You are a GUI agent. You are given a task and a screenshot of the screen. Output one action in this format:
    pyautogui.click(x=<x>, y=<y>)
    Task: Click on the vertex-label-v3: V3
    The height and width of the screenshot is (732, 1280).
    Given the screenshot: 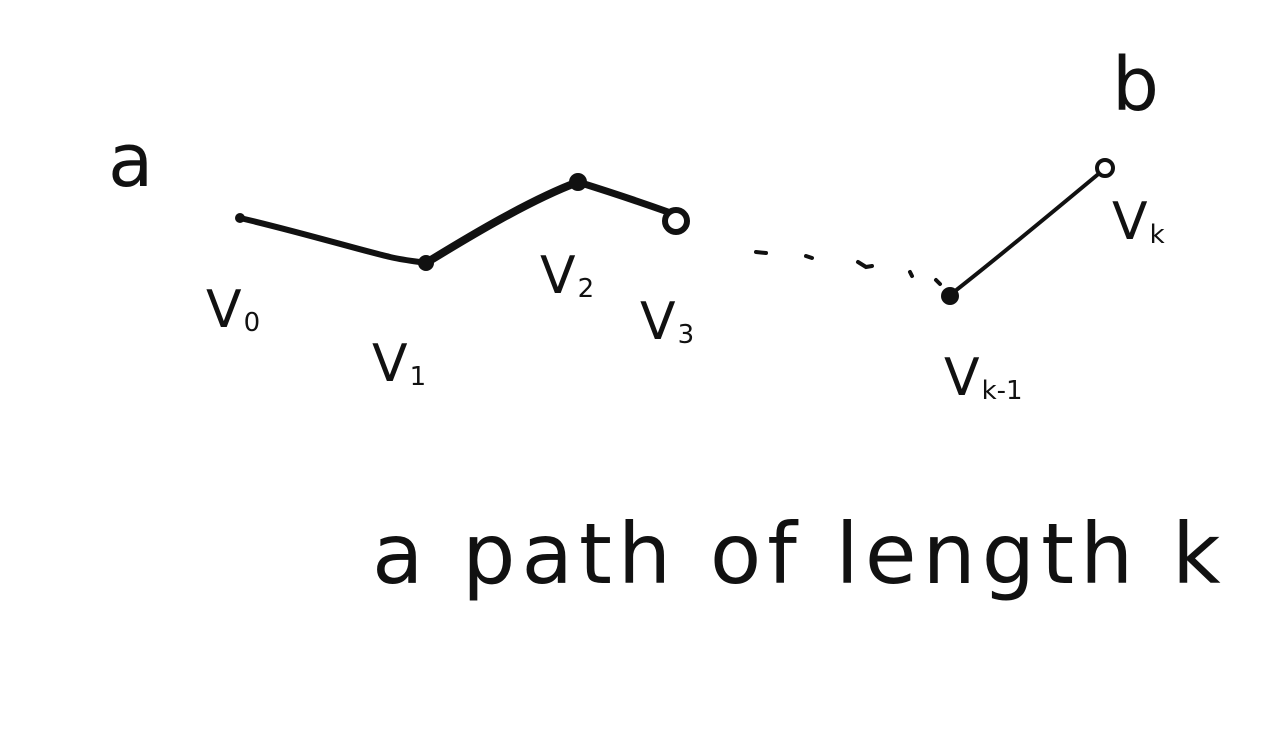 What is the action you would take?
    pyautogui.click(x=667, y=322)
    